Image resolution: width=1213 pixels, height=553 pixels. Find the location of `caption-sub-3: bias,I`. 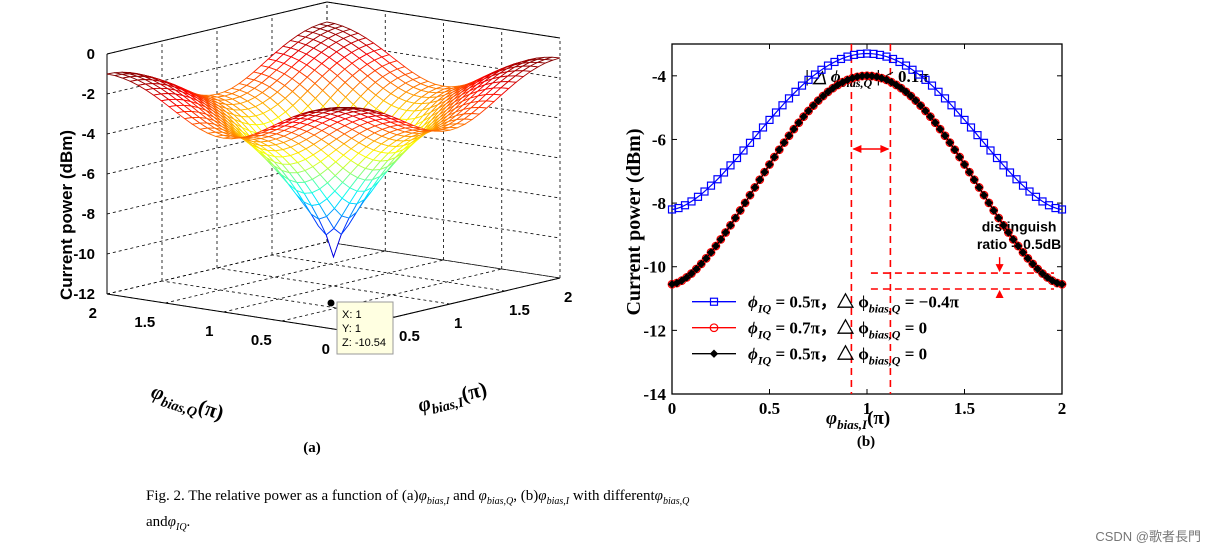

caption-sub-3: bias,I is located at coordinates (558, 501).